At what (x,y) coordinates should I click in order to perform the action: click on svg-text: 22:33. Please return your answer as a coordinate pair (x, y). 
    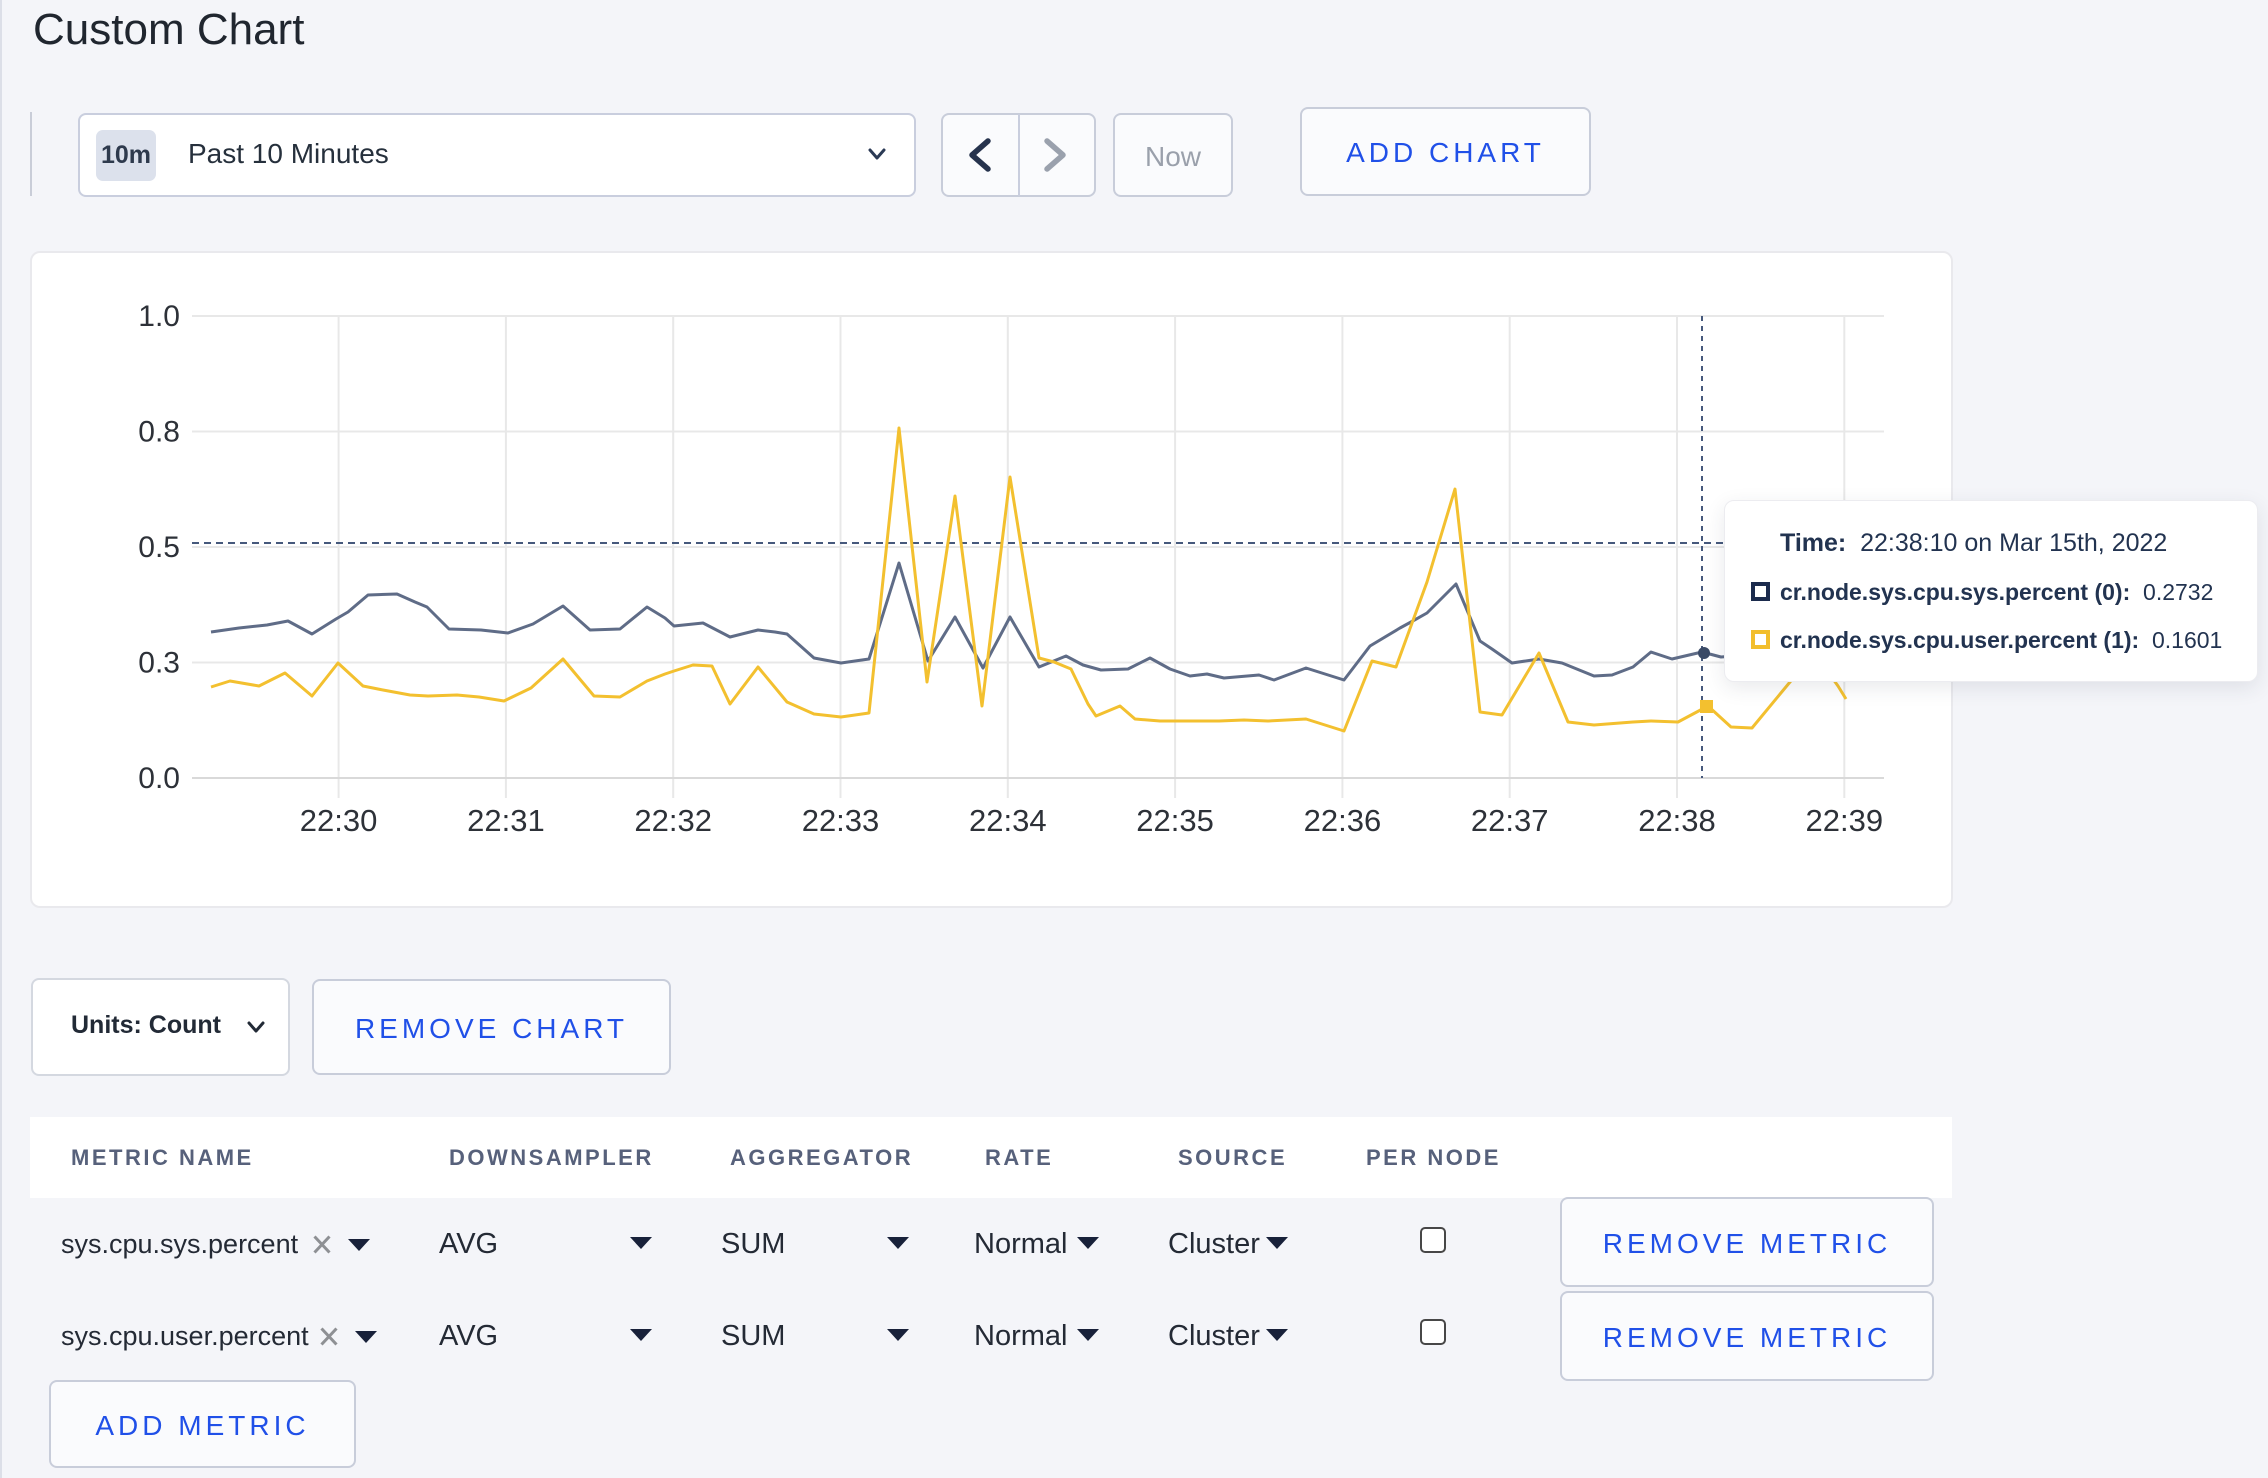
    Looking at the image, I should click on (841, 820).